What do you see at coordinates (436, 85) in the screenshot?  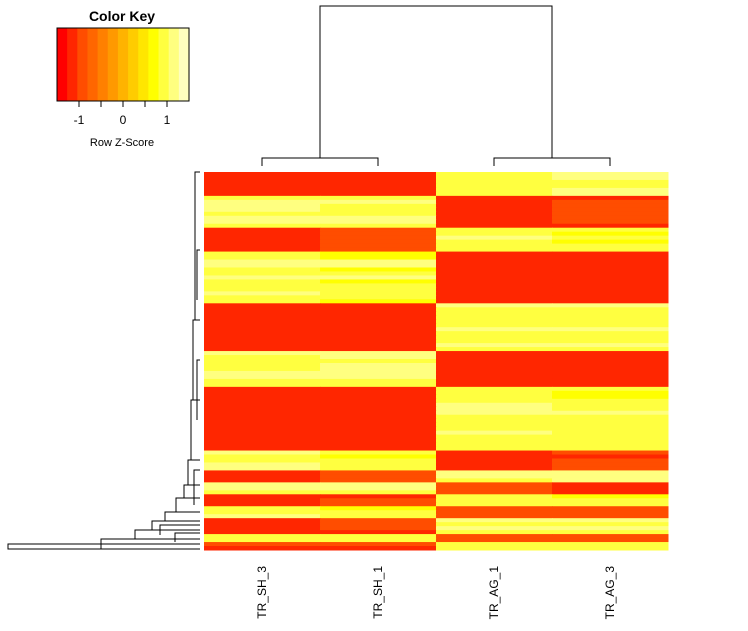 I see `column-dendrogram` at bounding box center [436, 85].